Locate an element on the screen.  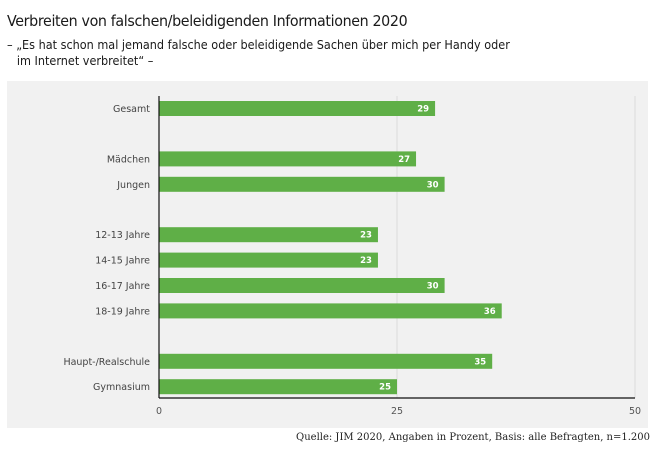
value-label-3: 23 is located at coordinates (366, 236).